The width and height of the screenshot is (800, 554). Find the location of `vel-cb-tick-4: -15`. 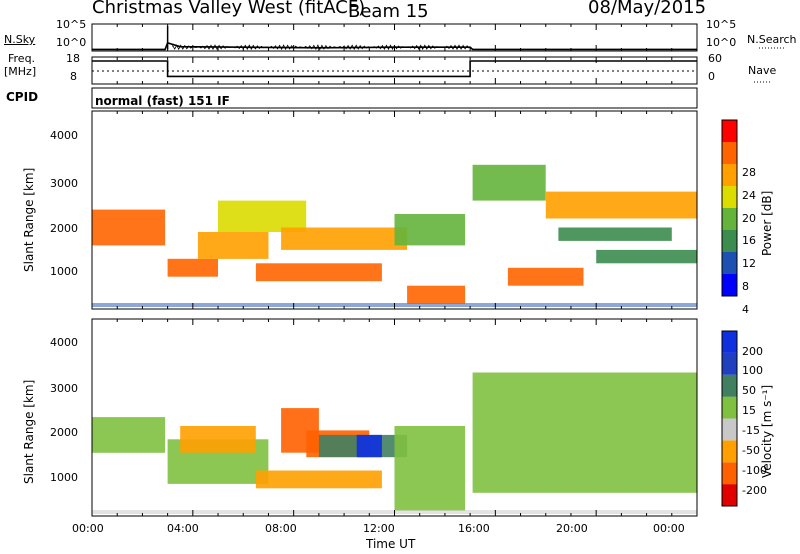

vel-cb-tick-4: -15 is located at coordinates (751, 430).